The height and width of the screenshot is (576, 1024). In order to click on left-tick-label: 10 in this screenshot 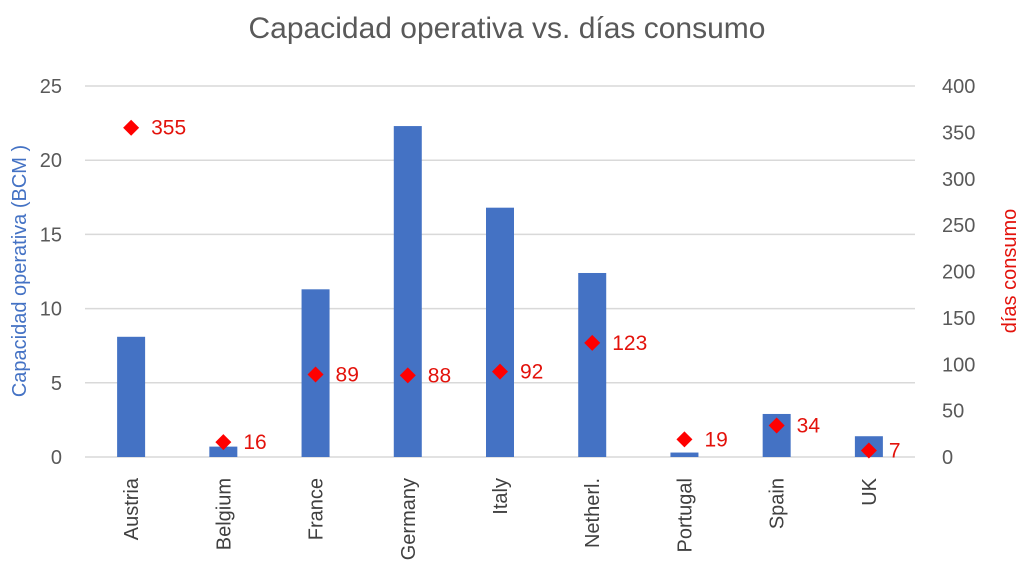, I will do `click(51, 310)`.